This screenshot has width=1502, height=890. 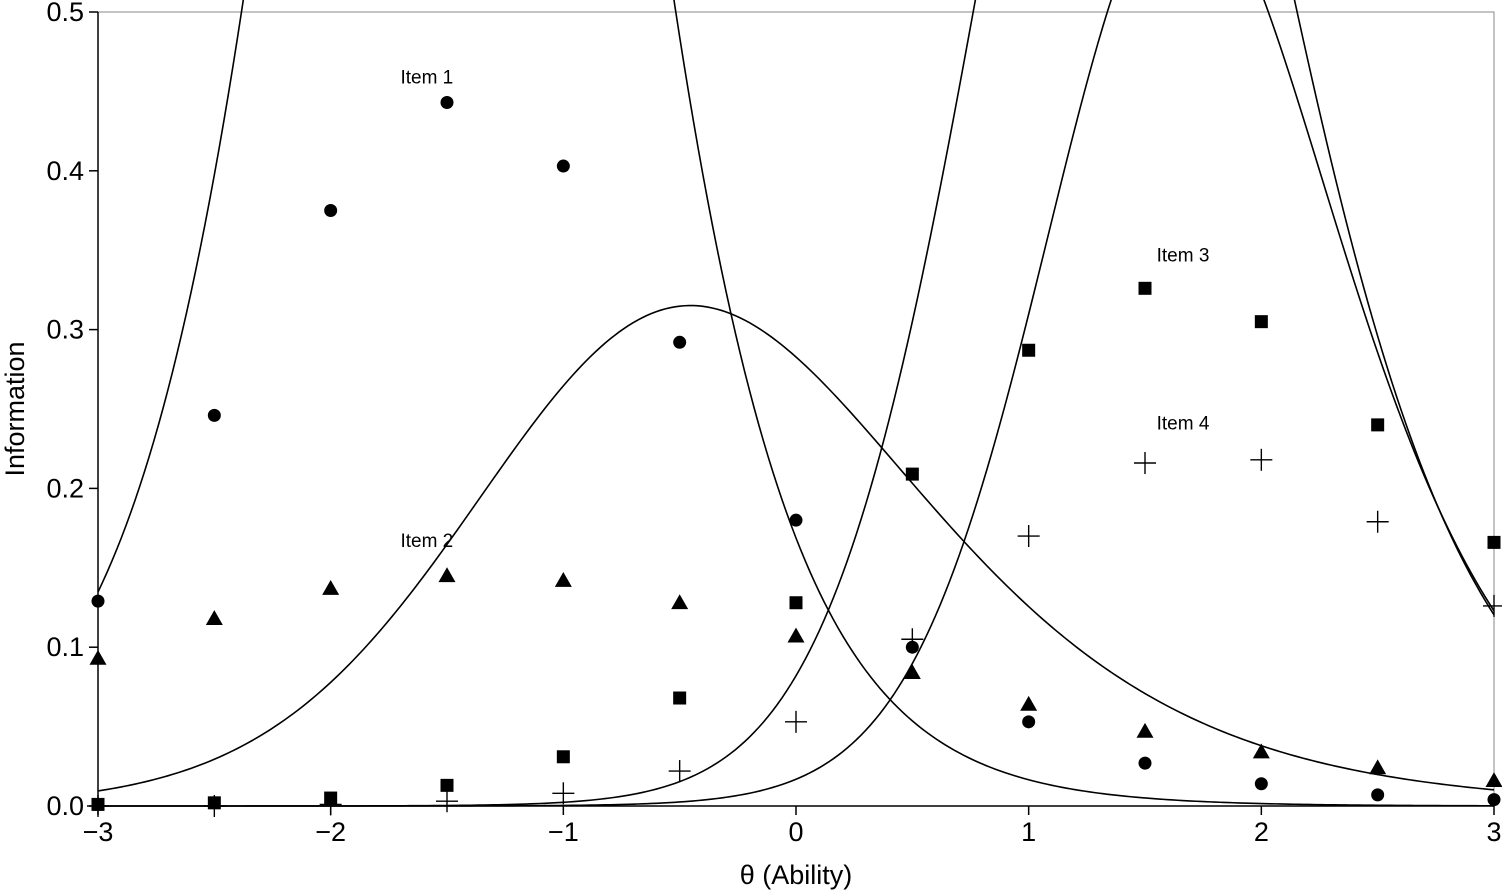 What do you see at coordinates (72, 410) in the screenshot?
I see `y-axis: 0.0 0.1 0.2 0.3 0.4 0.5` at bounding box center [72, 410].